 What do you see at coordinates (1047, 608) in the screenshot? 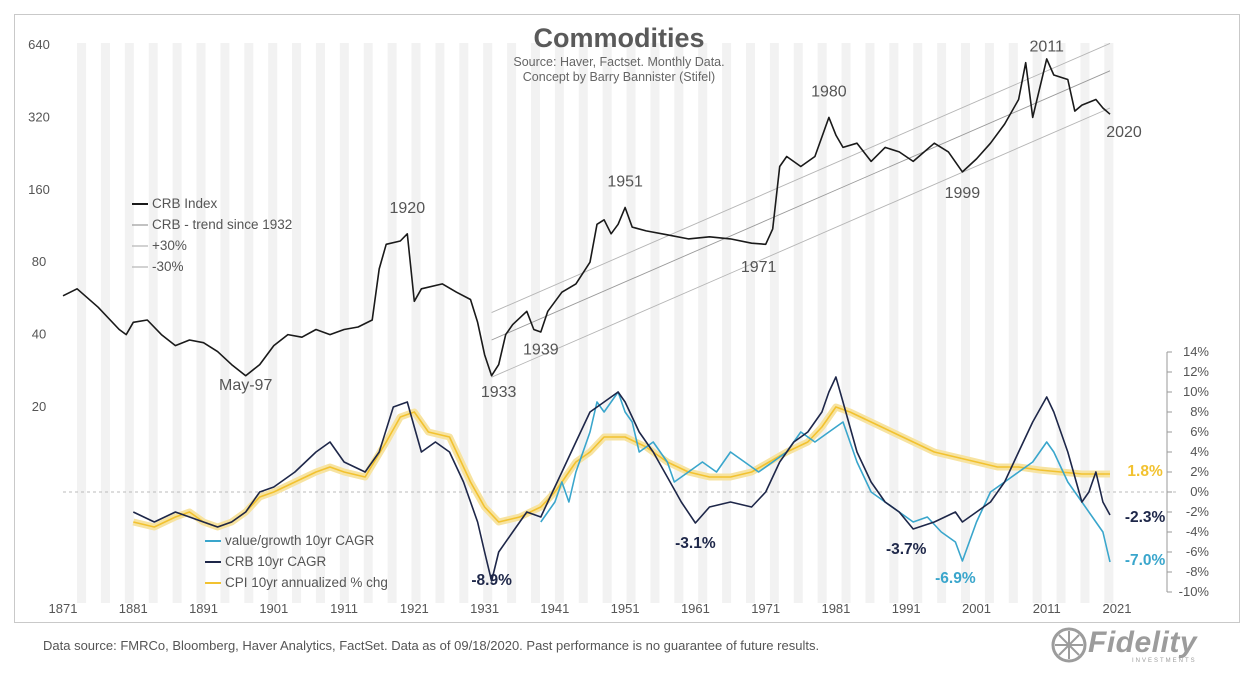
I see `x-axis-tick-label: 2011` at bounding box center [1047, 608].